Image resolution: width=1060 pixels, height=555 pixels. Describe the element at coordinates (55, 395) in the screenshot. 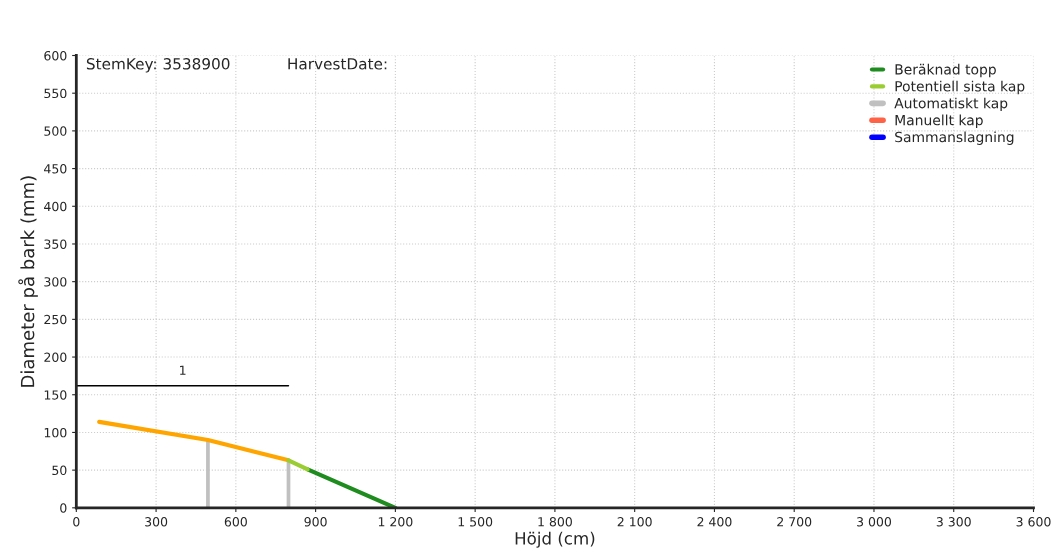

I see `y-tick-label: 150` at that location.